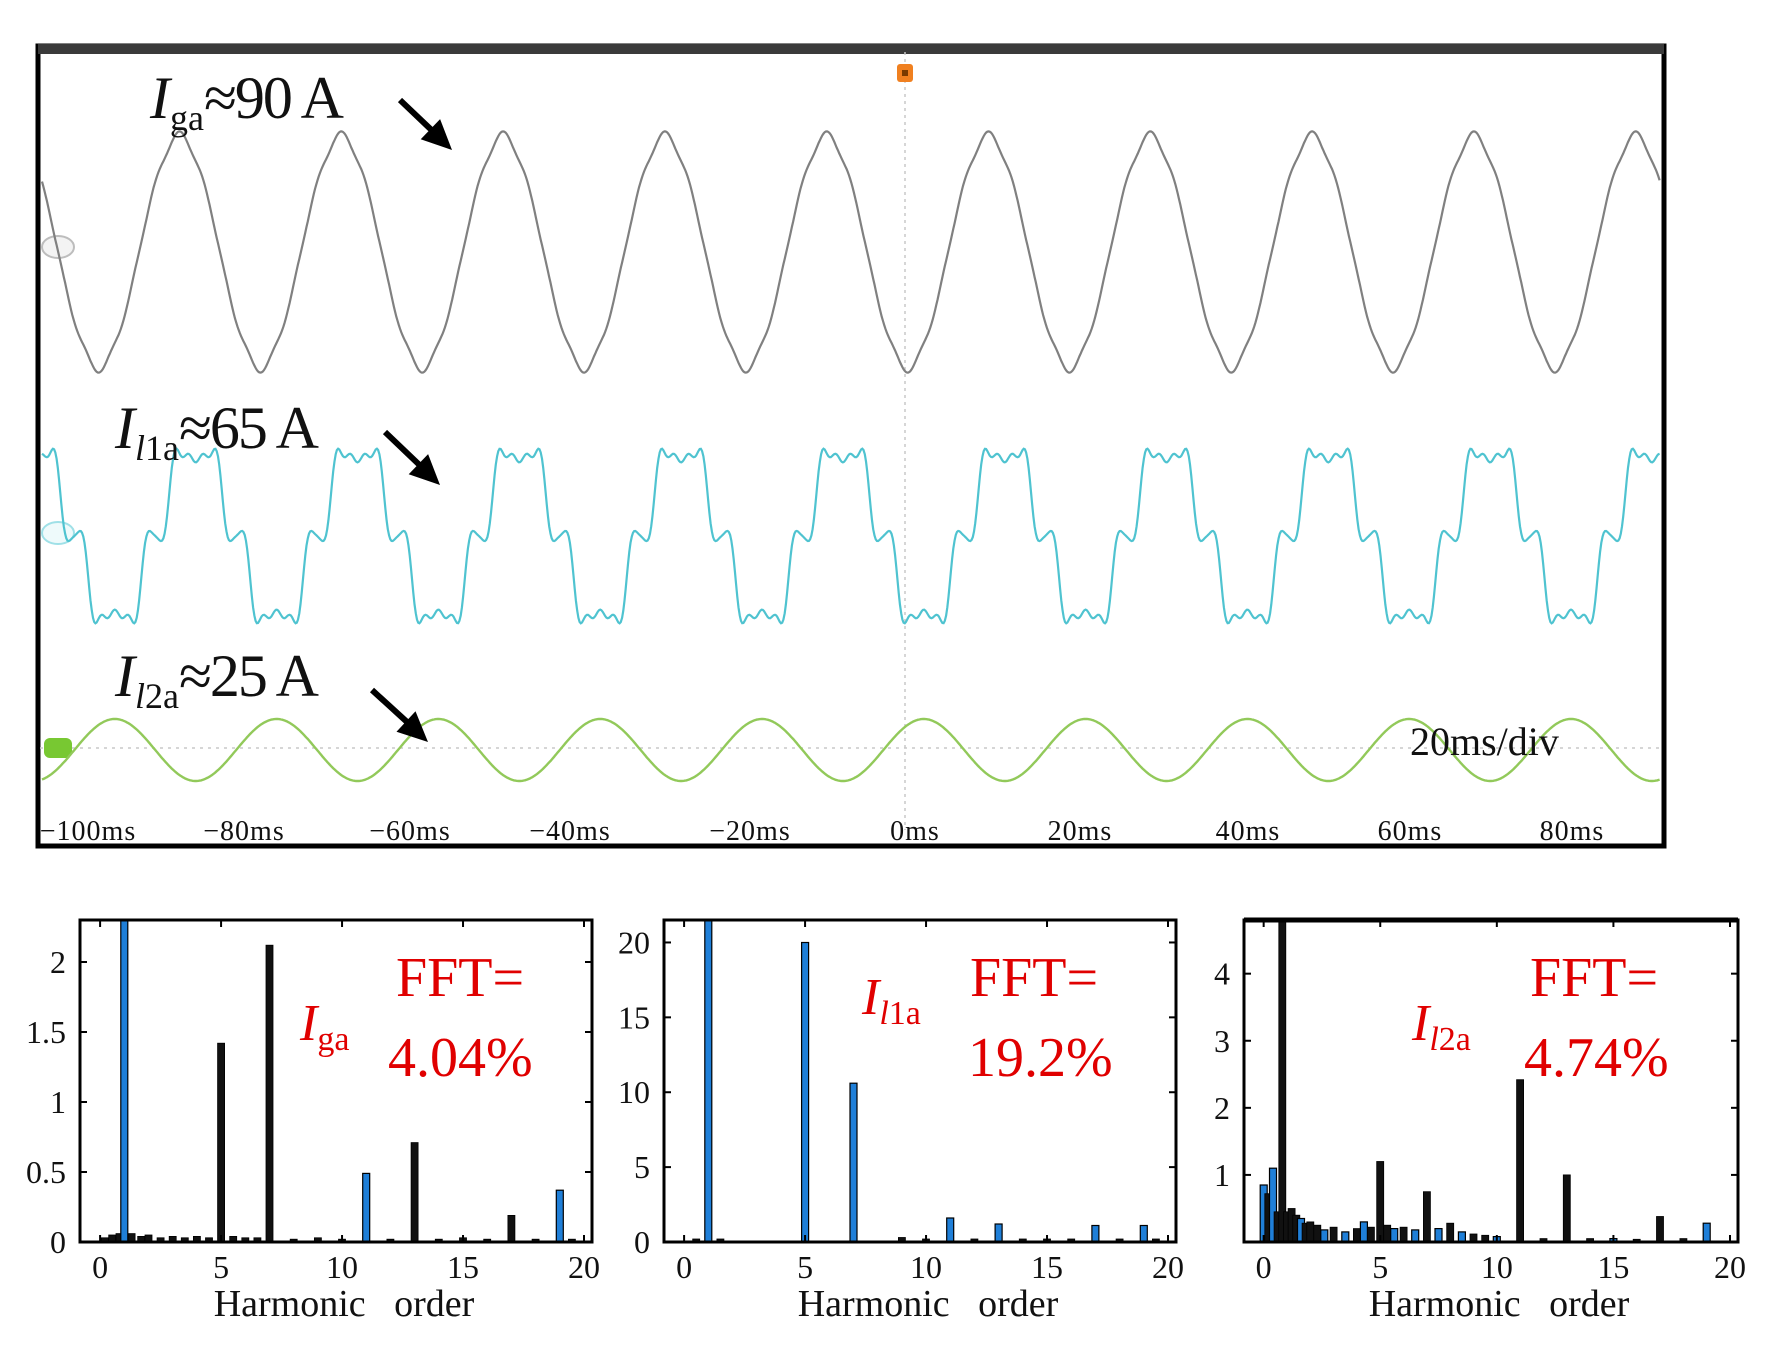  I want to click on fft-ytick-label: 10, so click(634, 1092).